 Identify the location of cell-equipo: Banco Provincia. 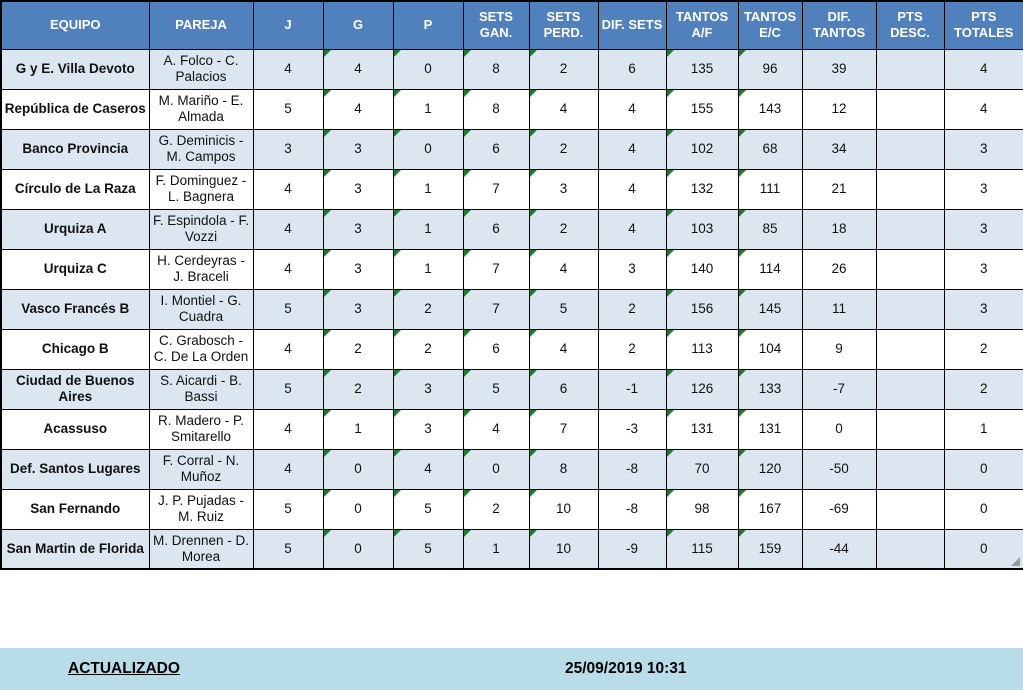
(75, 149).